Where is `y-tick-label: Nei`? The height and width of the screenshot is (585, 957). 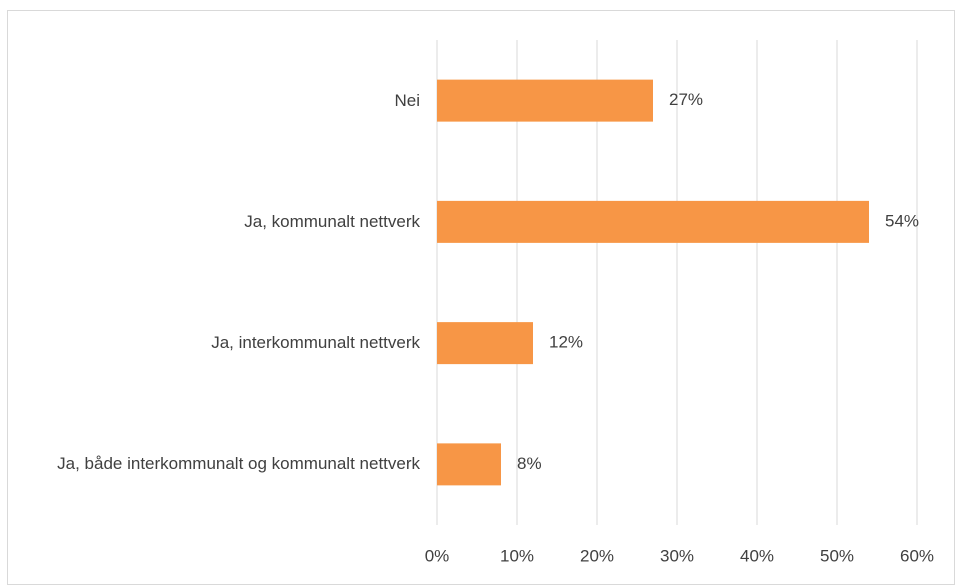
y-tick-label: Nei is located at coordinates (407, 100).